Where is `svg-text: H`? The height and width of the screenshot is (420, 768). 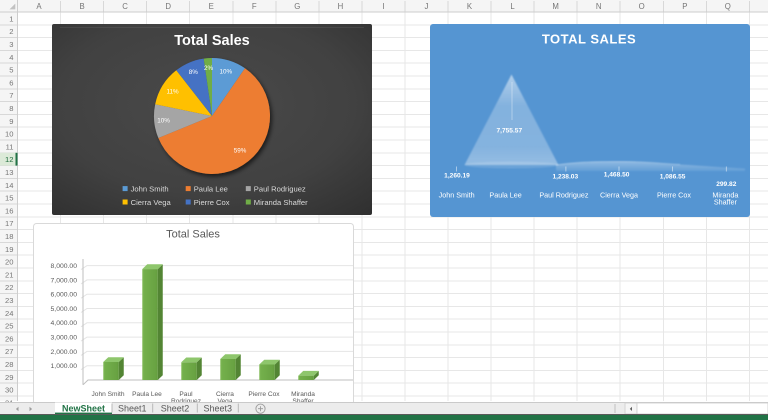
svg-text: H is located at coordinates (341, 6).